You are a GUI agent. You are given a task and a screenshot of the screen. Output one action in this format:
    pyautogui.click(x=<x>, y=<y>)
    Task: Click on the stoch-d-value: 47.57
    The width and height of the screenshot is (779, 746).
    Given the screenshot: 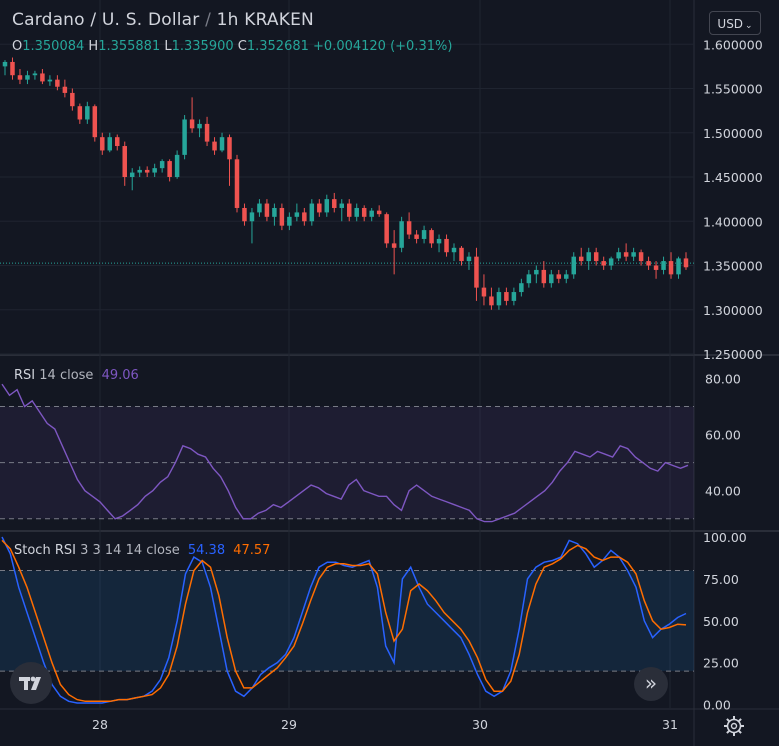 What is the action you would take?
    pyautogui.click(x=252, y=550)
    